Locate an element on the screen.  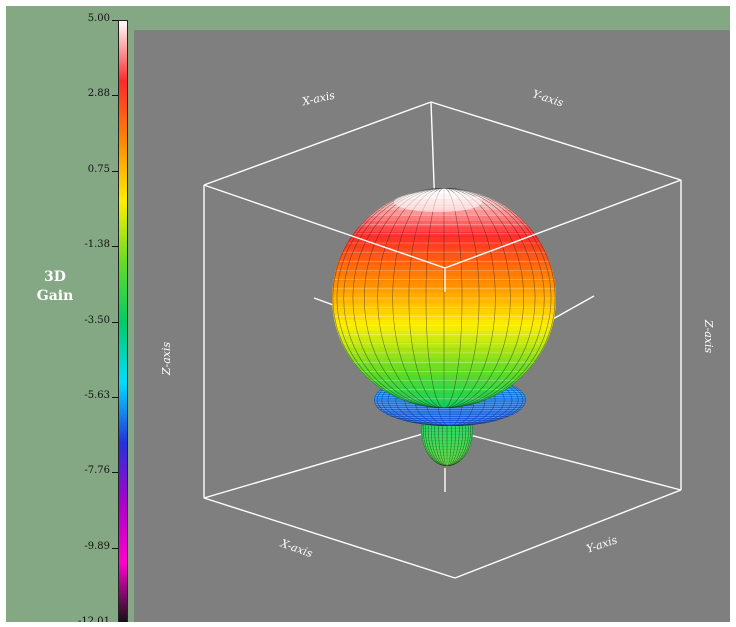
z-axis-label-left: Z-axis is located at coordinates (167, 358).